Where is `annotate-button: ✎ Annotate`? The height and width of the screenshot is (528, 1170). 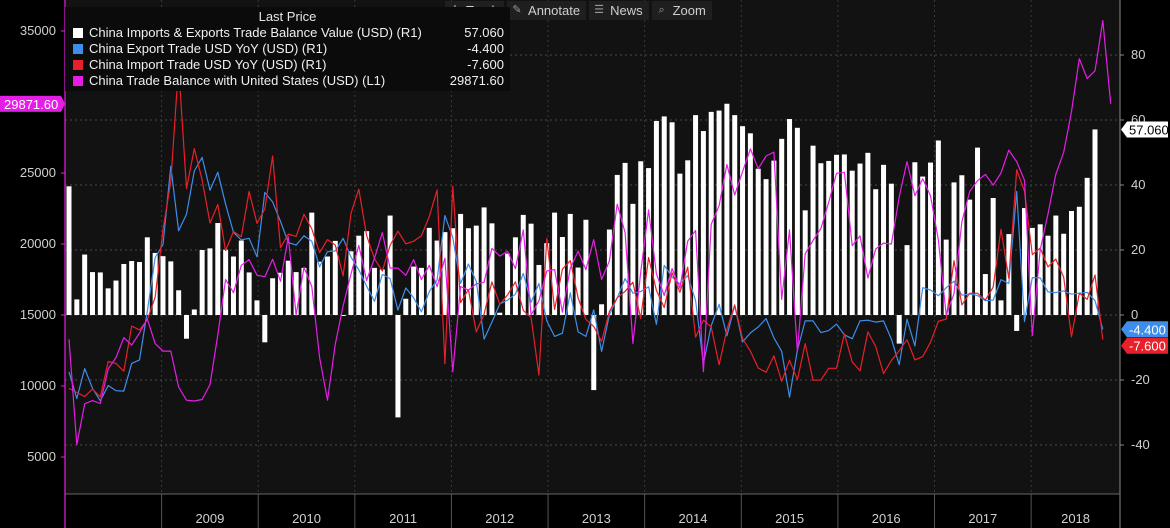
annotate-button: ✎ Annotate is located at coordinates (547, 10).